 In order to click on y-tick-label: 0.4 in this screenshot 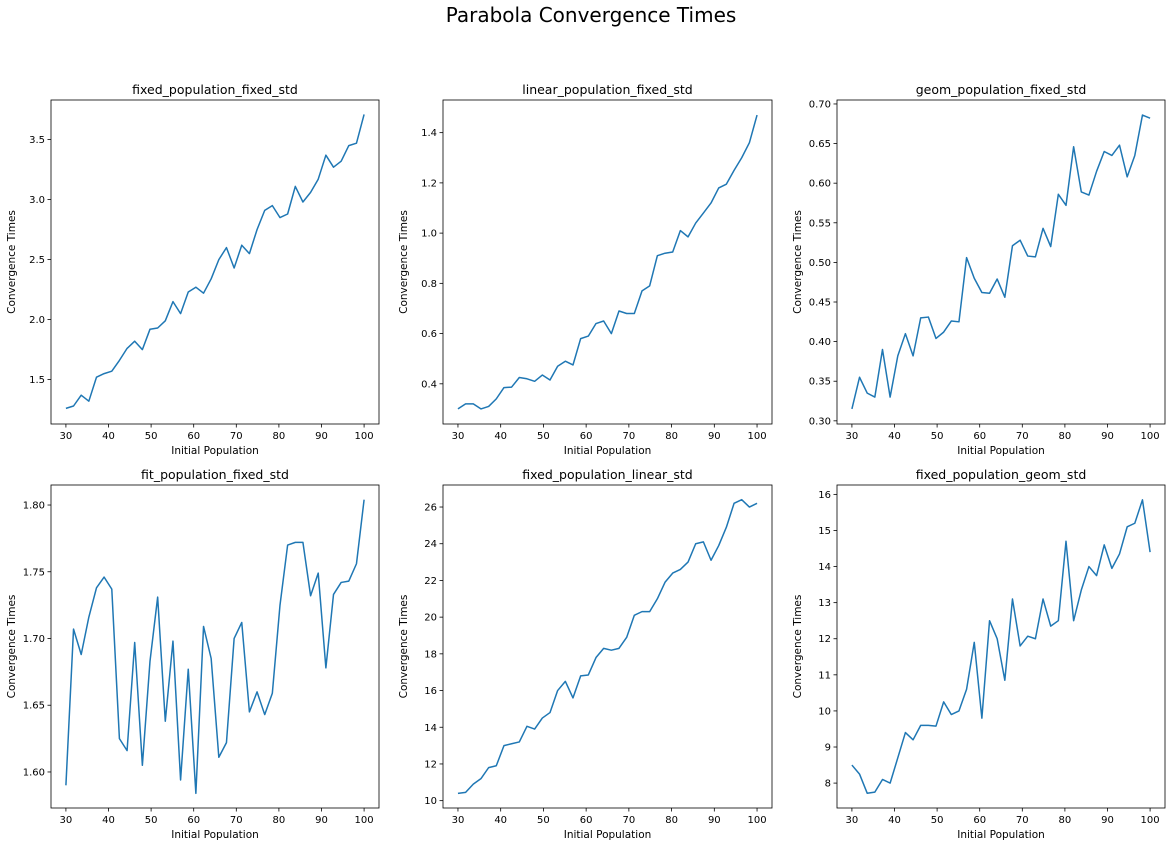, I will do `click(429, 384)`.